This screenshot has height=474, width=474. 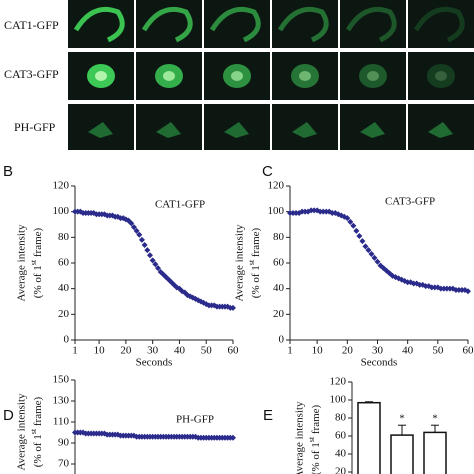 What do you see at coordinates (100, 351) in the screenshot?
I see `x-tick-label: 10` at bounding box center [100, 351].